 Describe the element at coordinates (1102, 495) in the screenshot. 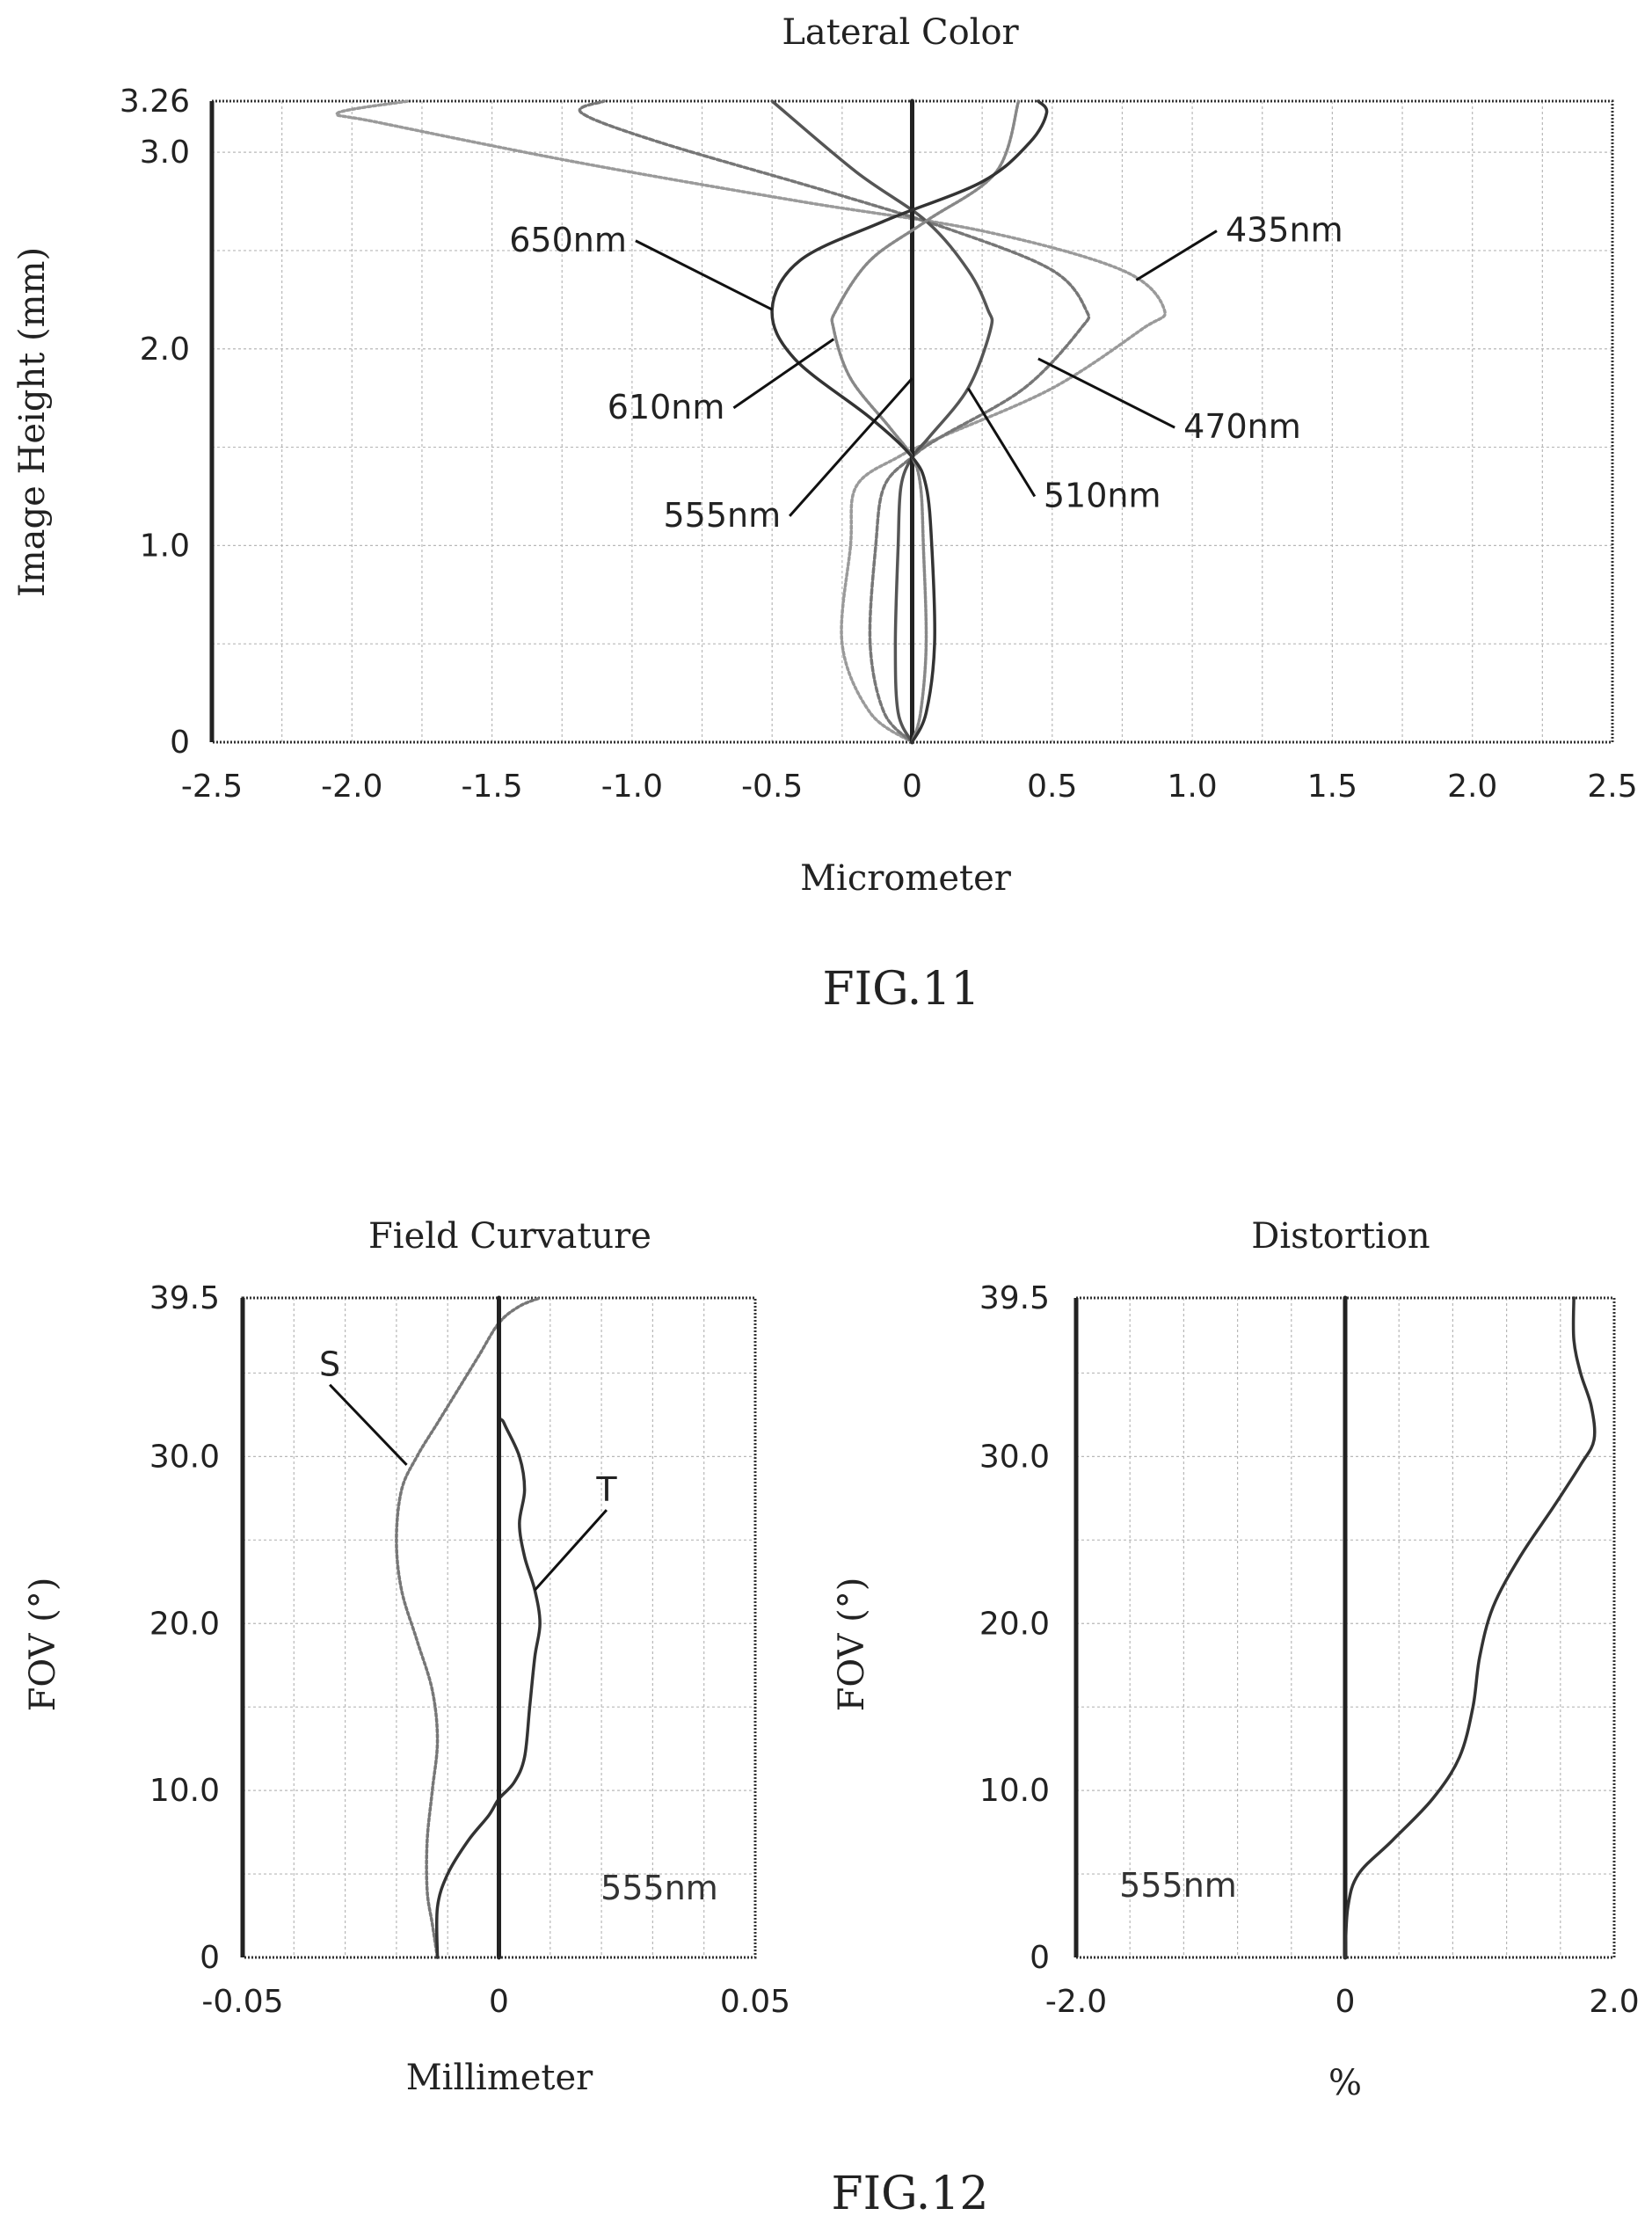

I see `annotation-510nm: 510nm` at that location.